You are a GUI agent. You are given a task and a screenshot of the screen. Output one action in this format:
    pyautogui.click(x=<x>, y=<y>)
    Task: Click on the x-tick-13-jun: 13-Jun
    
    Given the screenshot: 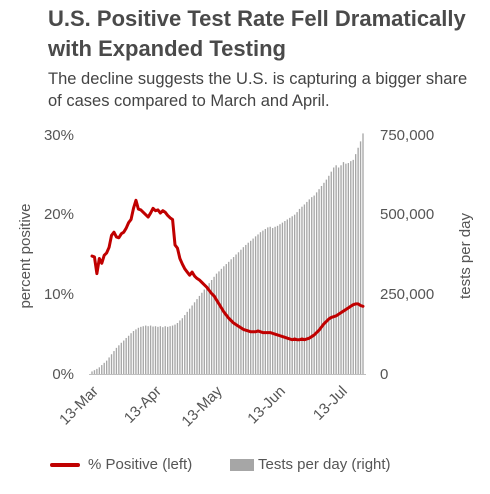 What is the action you would take?
    pyautogui.click(x=266, y=405)
    